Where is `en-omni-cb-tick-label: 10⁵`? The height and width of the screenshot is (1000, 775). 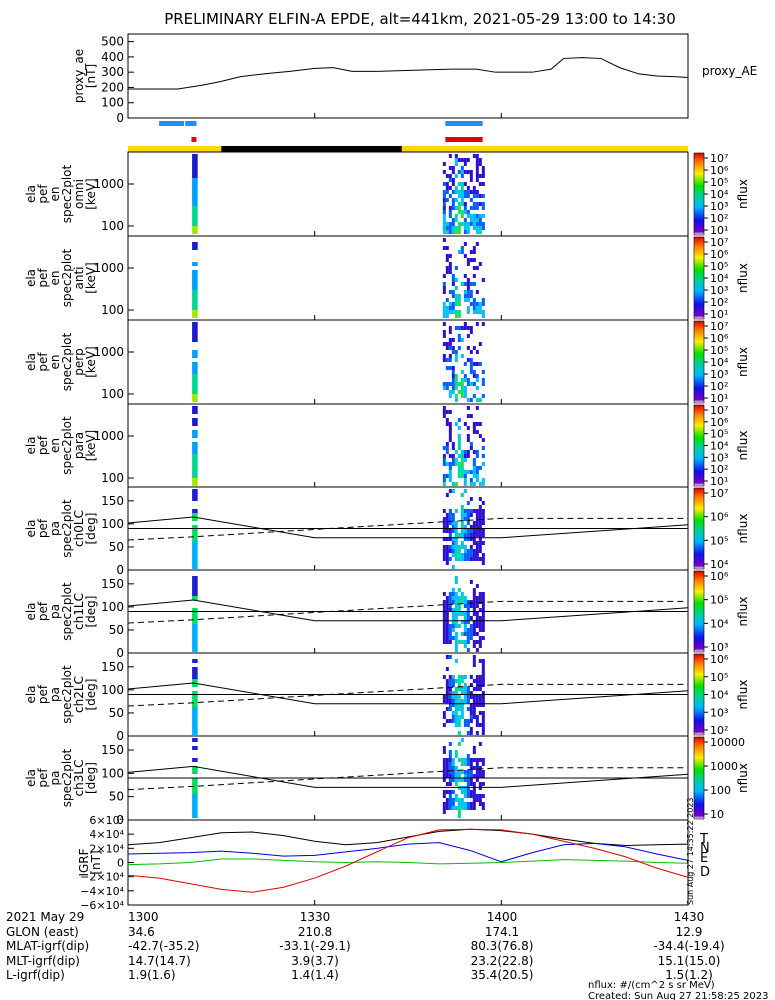
en-omni-cb-tick-label: 10⁵ is located at coordinates (719, 182).